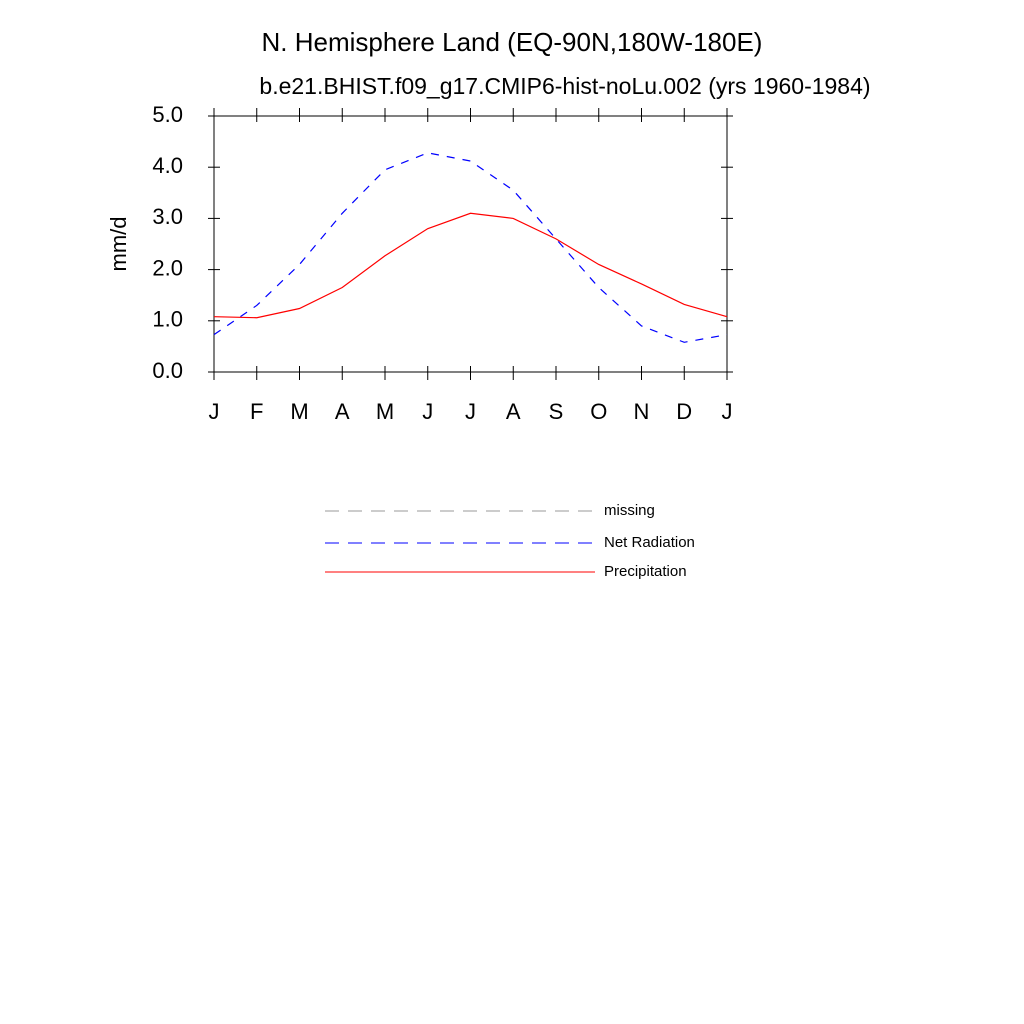 The image size is (1024, 1024). What do you see at coordinates (256, 411) in the screenshot?
I see `x-tick-label: F` at bounding box center [256, 411].